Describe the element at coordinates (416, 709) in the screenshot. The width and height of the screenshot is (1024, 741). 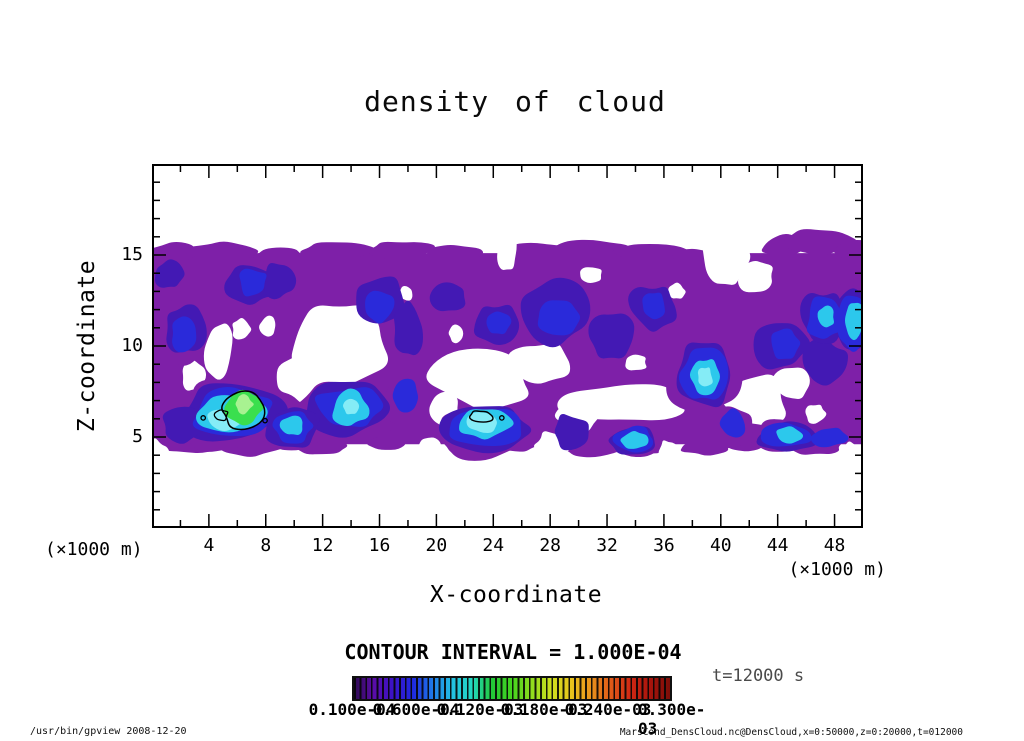
I see `colorbar-tick-label: 0.600e-04` at that location.